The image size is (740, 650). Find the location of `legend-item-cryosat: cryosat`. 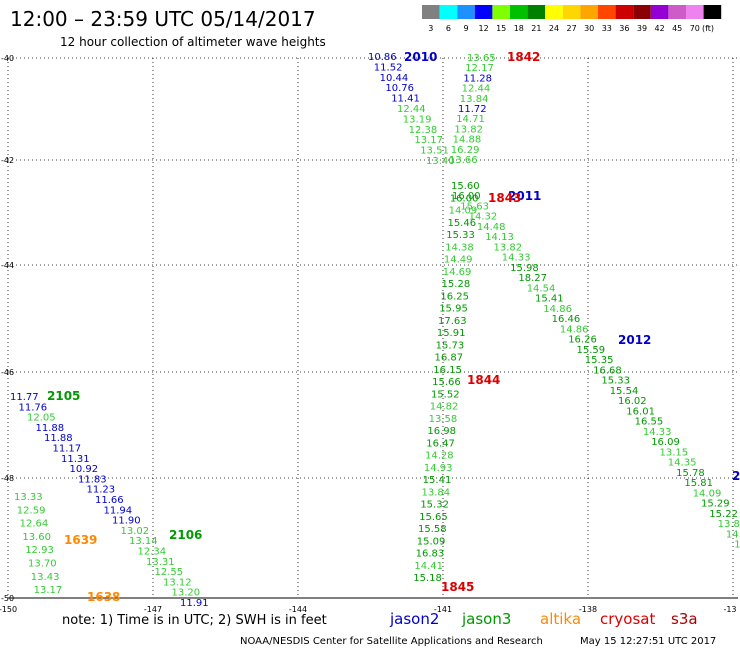

legend-item-cryosat: cryosat is located at coordinates (627, 619).